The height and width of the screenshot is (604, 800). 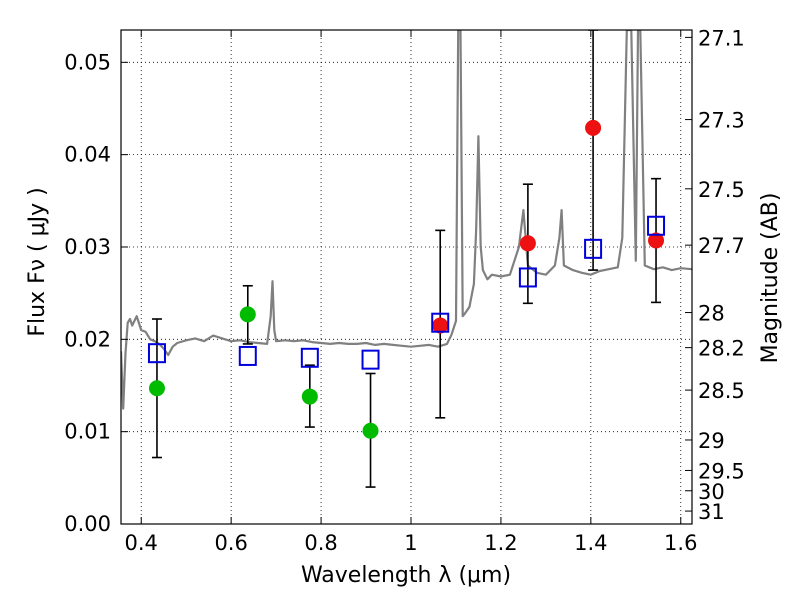 I want to click on right-tick-label: 29, so click(x=711, y=441).